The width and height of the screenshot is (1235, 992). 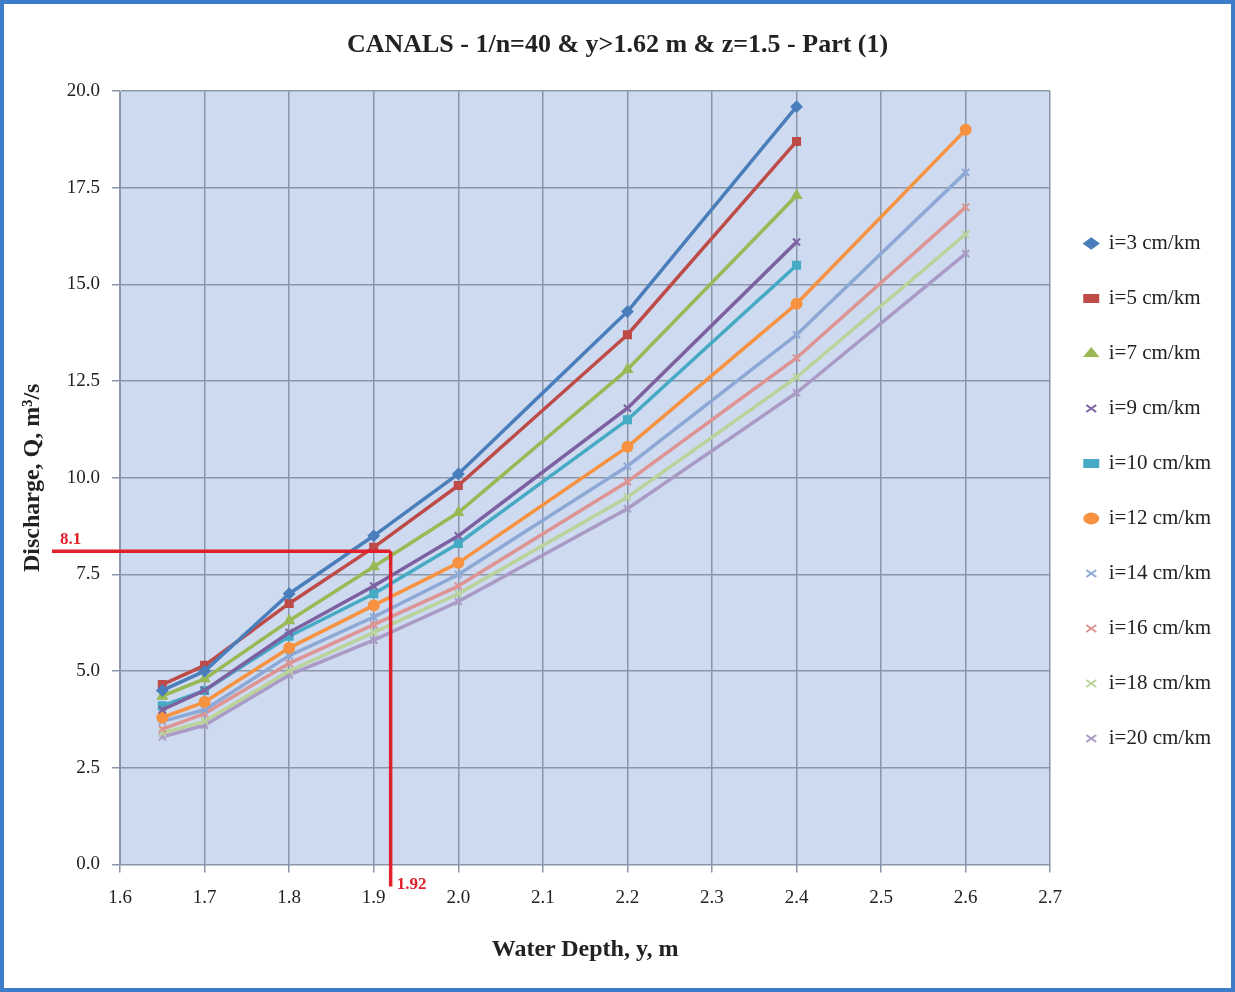 What do you see at coordinates (88, 670) in the screenshot?
I see `y-tick-label: 5.0` at bounding box center [88, 670].